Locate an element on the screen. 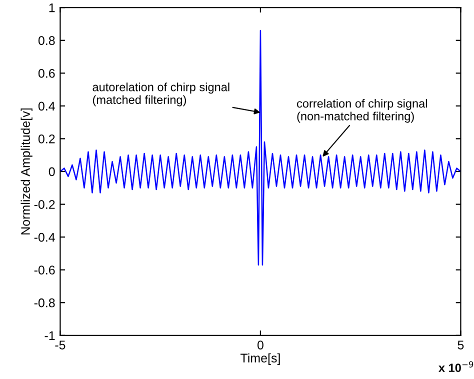 The height and width of the screenshot is (379, 474). y-tick-label: -0.4 is located at coordinates (44, 237).